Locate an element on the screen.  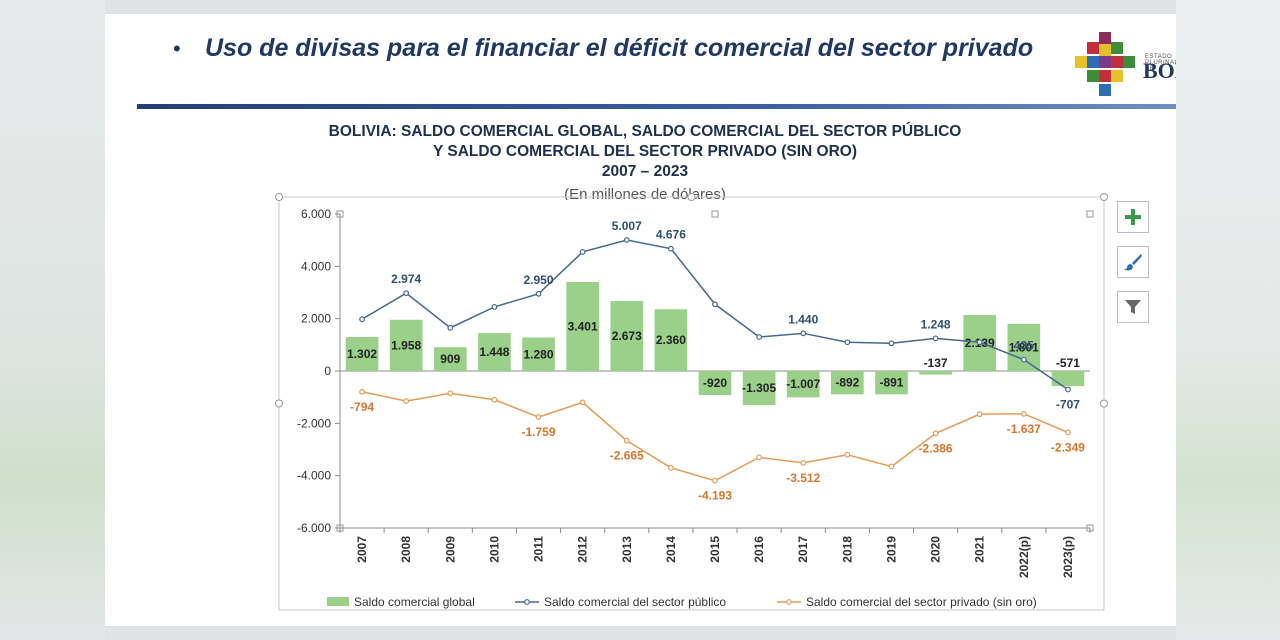
y-tick-label: -6.000 is located at coordinates (314, 528).